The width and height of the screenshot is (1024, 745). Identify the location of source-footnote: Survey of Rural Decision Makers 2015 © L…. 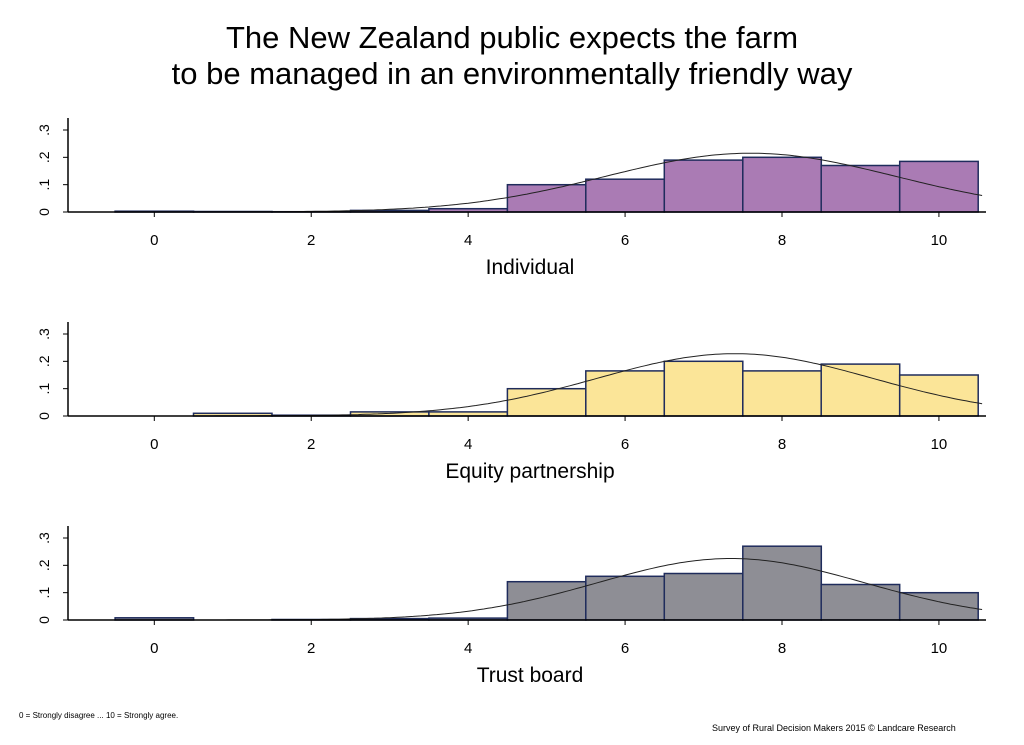
(834, 728).